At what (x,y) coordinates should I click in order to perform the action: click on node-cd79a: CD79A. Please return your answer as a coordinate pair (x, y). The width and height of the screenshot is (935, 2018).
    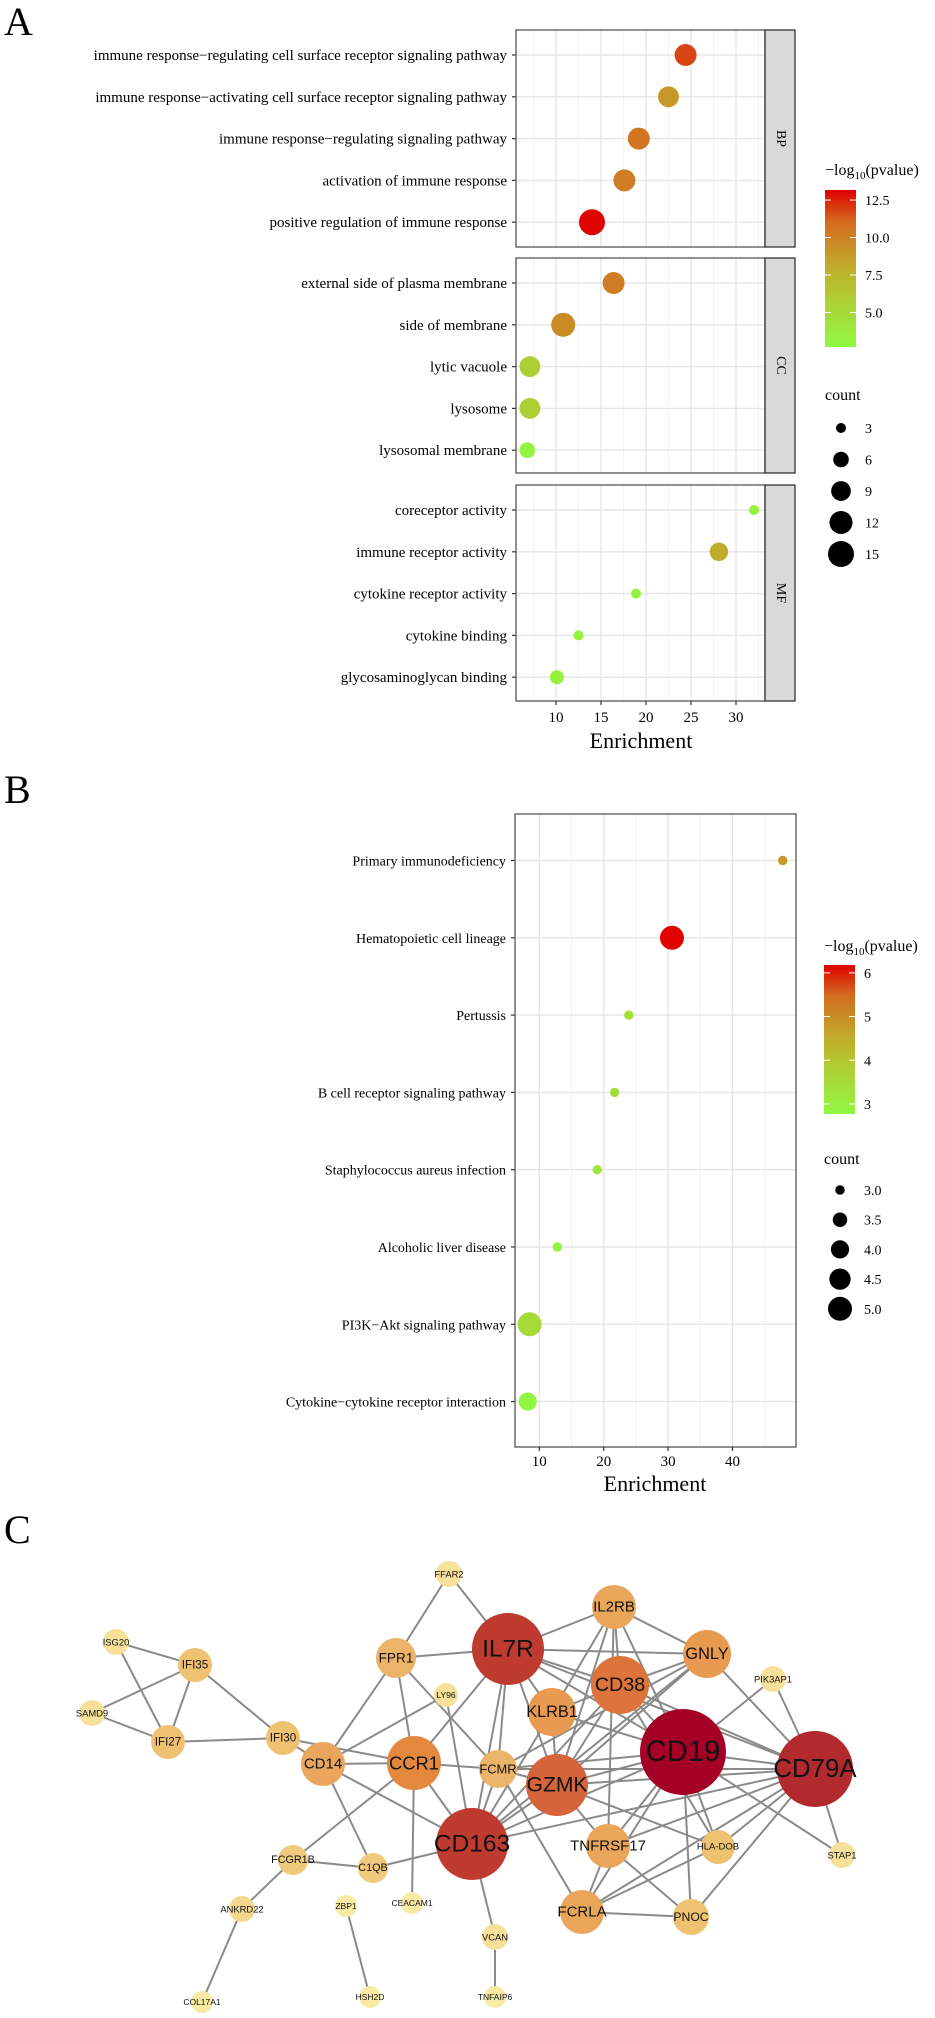
    Looking at the image, I should click on (815, 1769).